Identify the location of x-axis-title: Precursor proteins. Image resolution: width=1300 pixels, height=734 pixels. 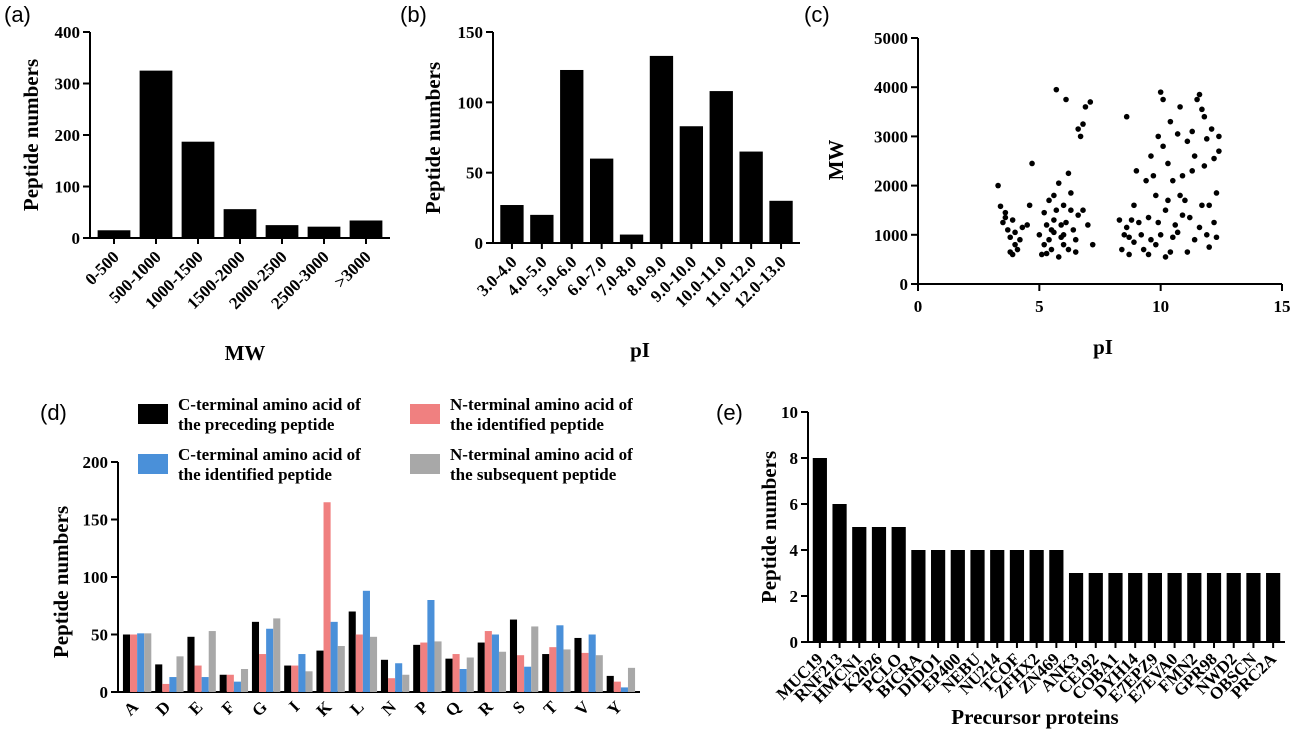
(1034, 717).